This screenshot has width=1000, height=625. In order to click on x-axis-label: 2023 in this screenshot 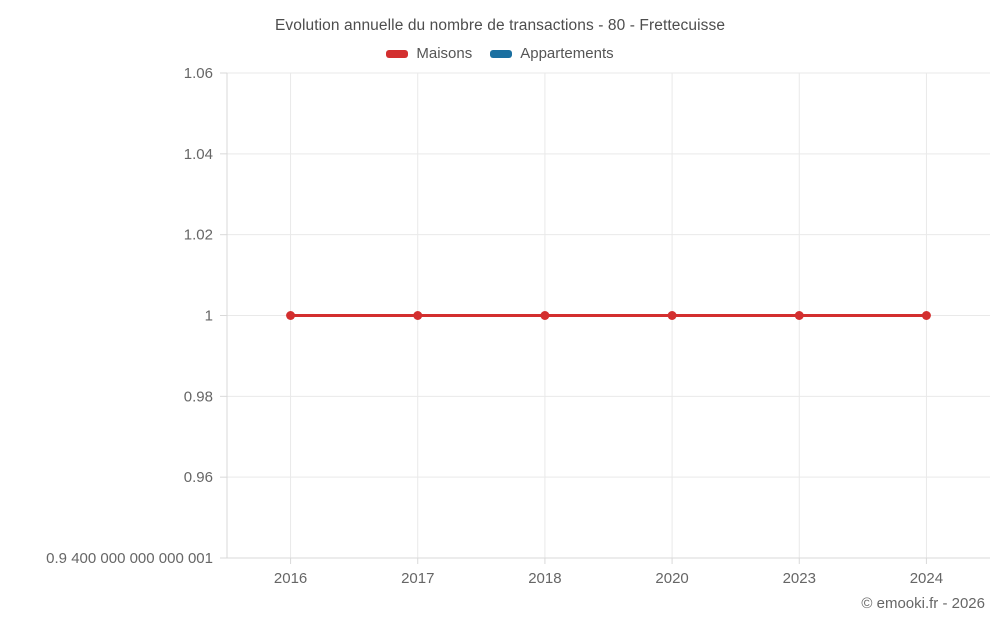, I will do `click(799, 578)`.